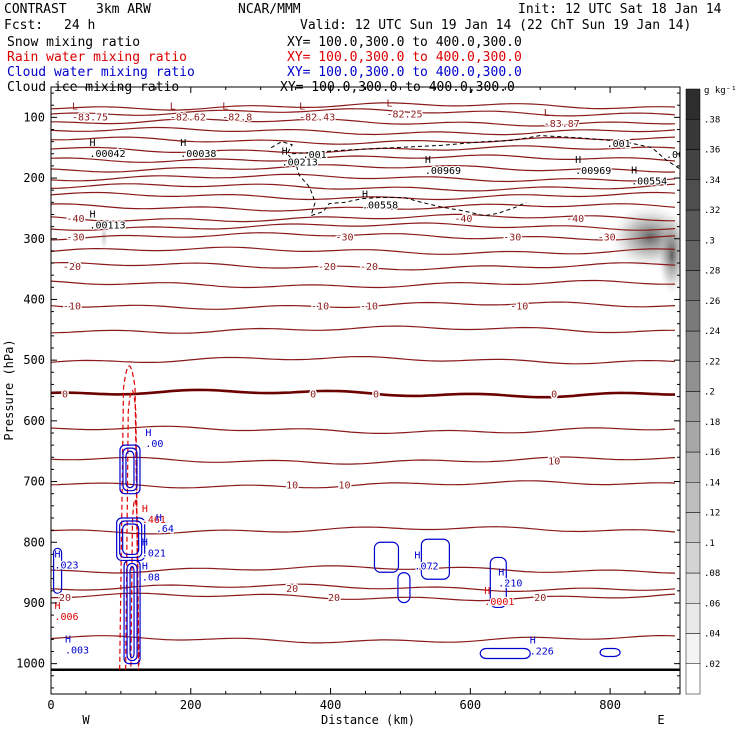 This screenshot has width=740, height=740. I want to click on fcst-value: 24 h, so click(80, 25).